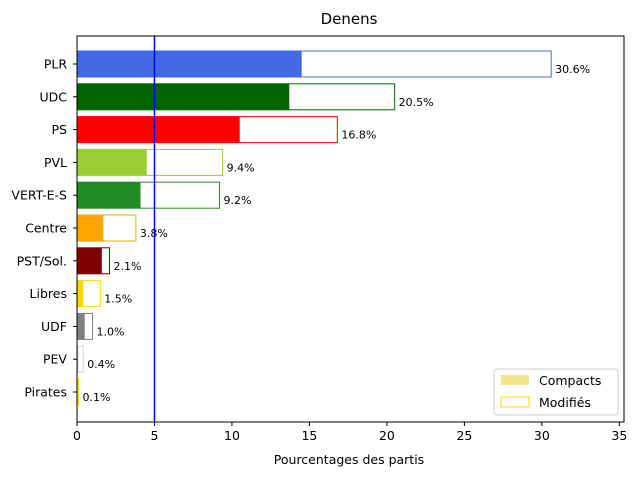  Describe the element at coordinates (128, 266) in the screenshot. I see `data-label: 2.1%` at that location.